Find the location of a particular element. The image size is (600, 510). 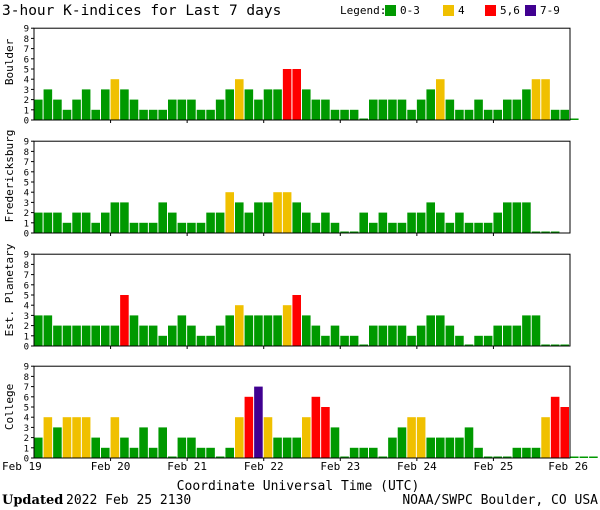

date-label: Feb 22 is located at coordinates (264, 466).